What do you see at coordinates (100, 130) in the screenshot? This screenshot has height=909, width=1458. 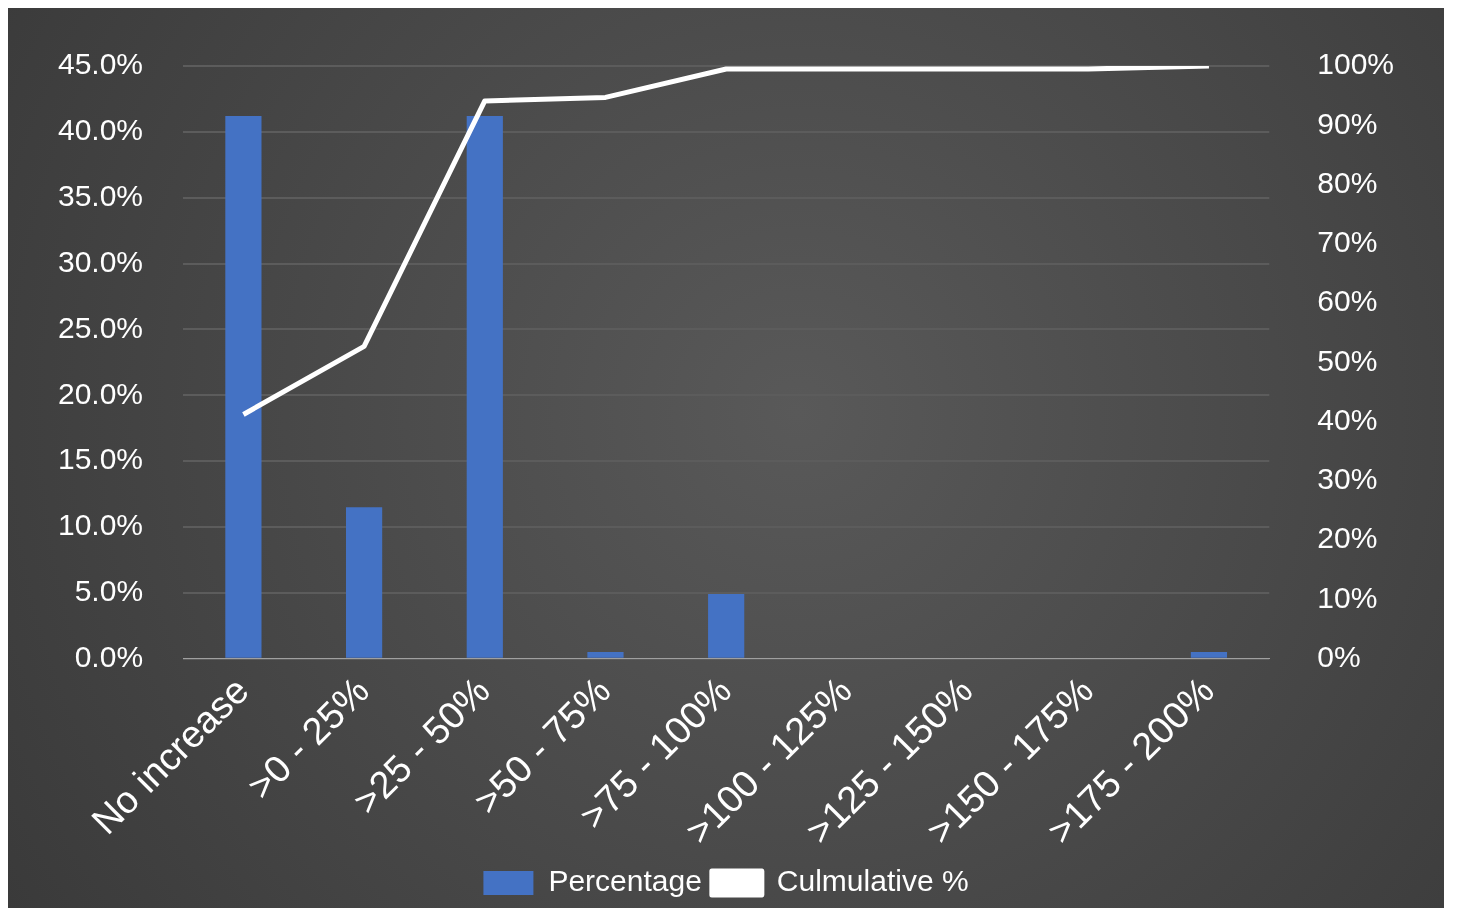 I see `y-tick-label: 40.0%` at bounding box center [100, 130].